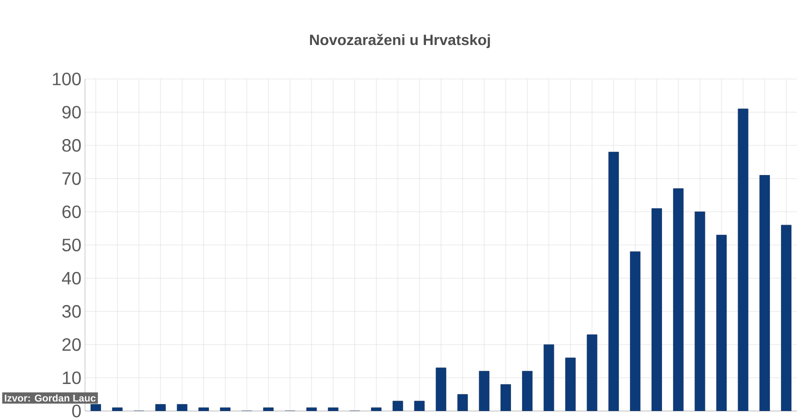 This screenshot has width=800, height=419. Describe the element at coordinates (71, 311) in the screenshot. I see `y-tick-label: 30` at that location.